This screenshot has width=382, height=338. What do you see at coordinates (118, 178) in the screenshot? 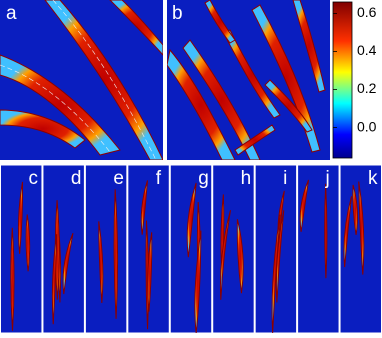
I see `panel-label: e` at bounding box center [118, 178].